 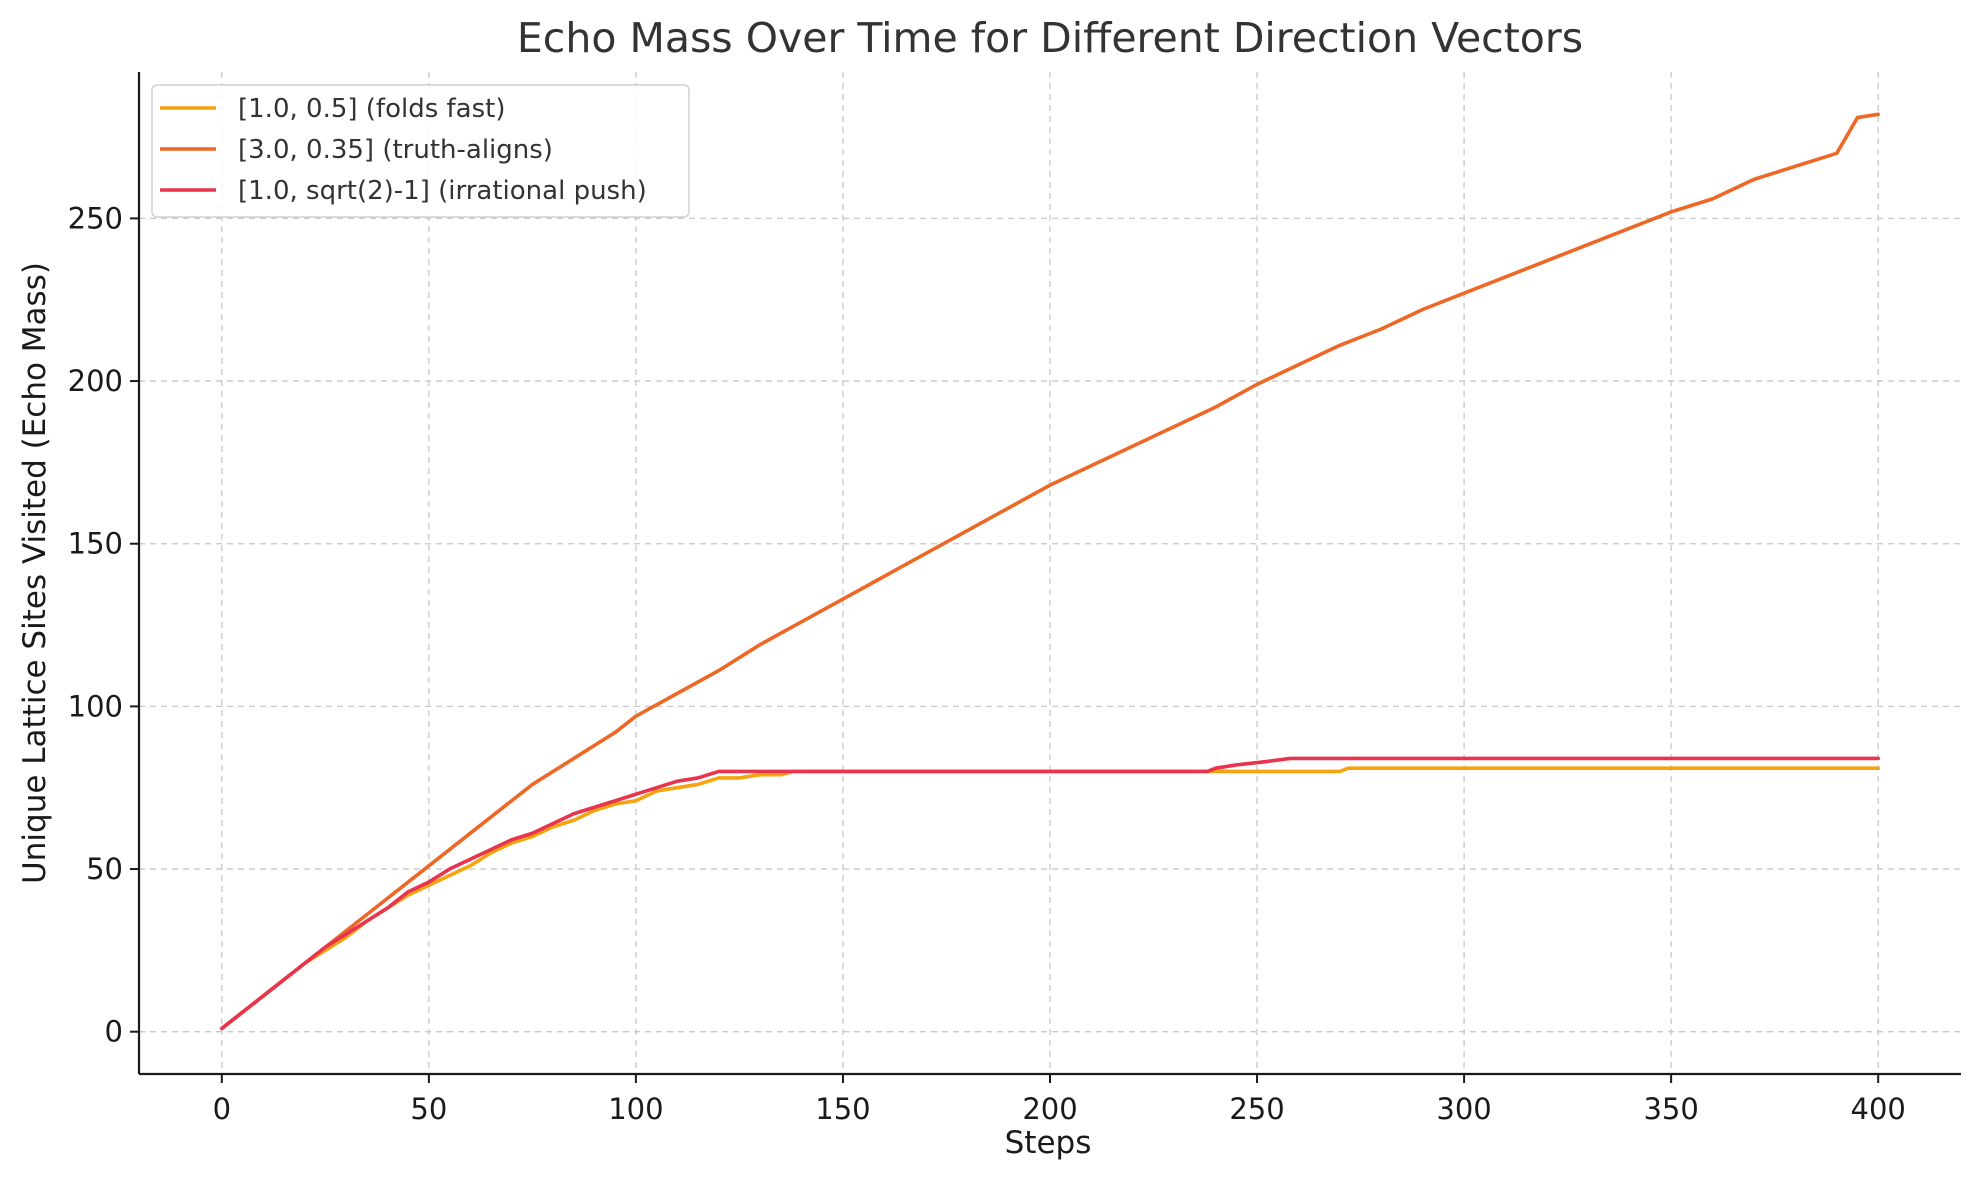 I want to click on x-tick-label: 50, so click(x=428, y=1109).